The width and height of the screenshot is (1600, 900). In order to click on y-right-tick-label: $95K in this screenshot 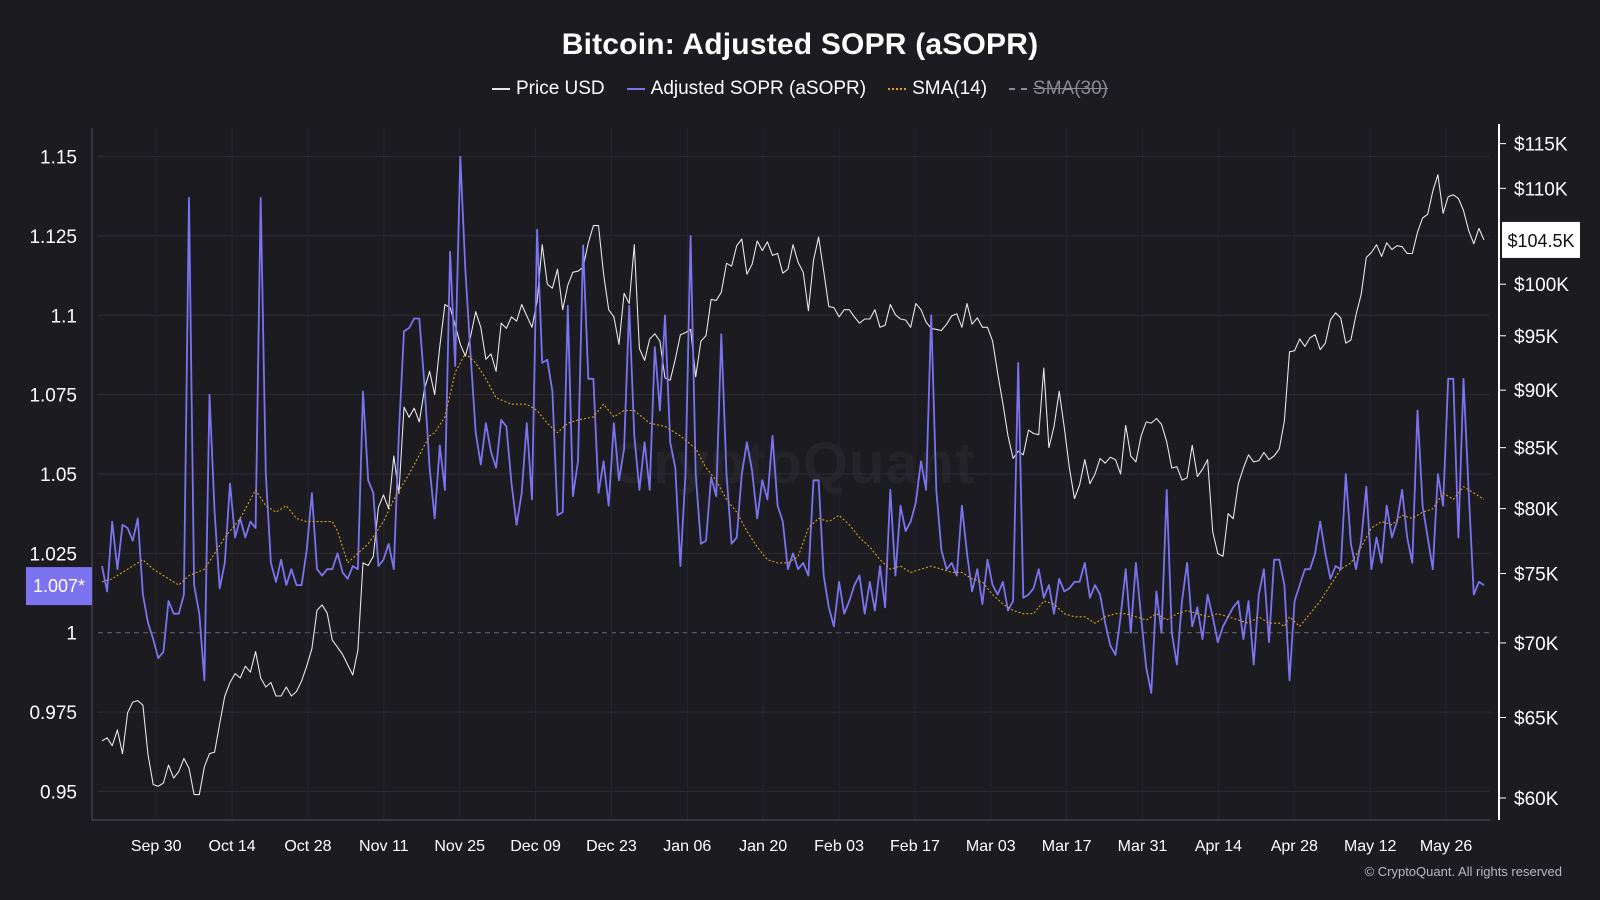, I will do `click(1536, 337)`.